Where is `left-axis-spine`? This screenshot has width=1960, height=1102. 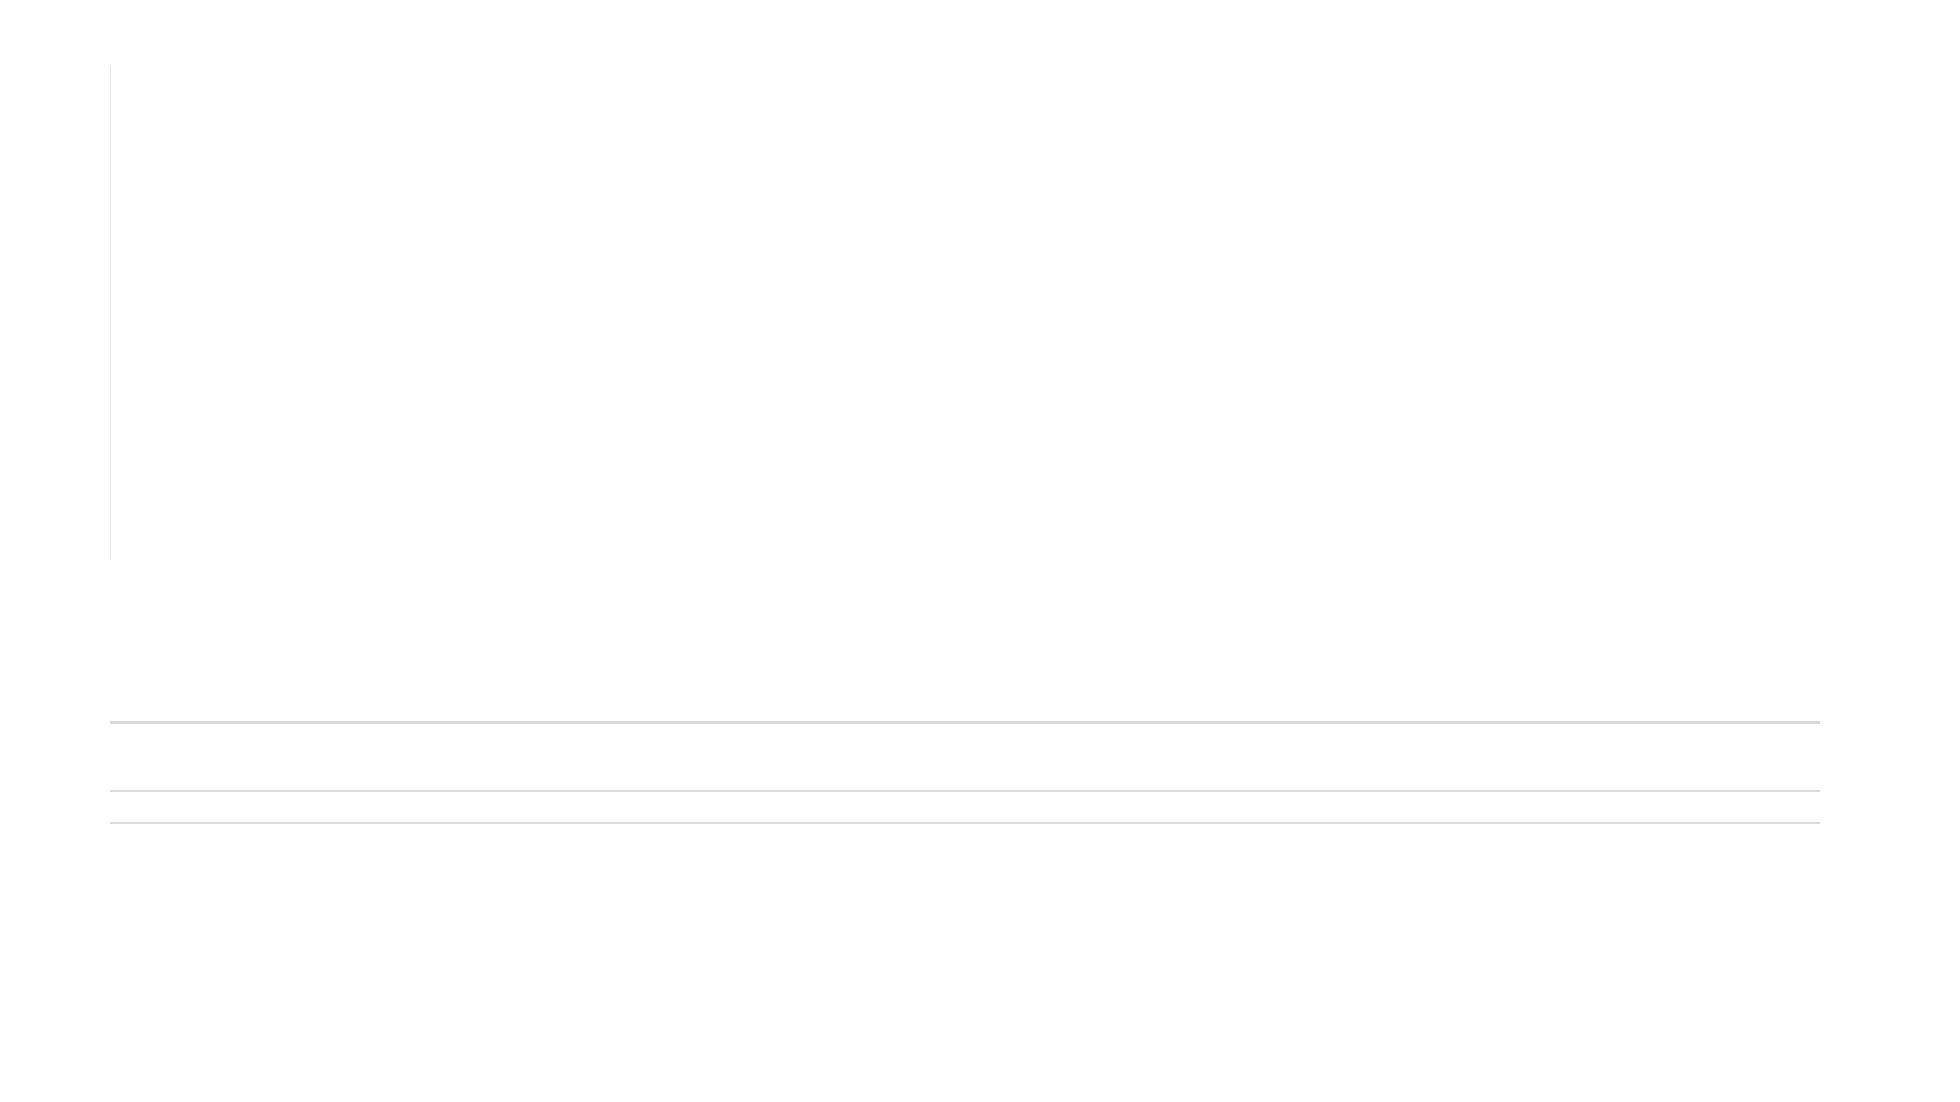 left-axis-spine is located at coordinates (110, 312).